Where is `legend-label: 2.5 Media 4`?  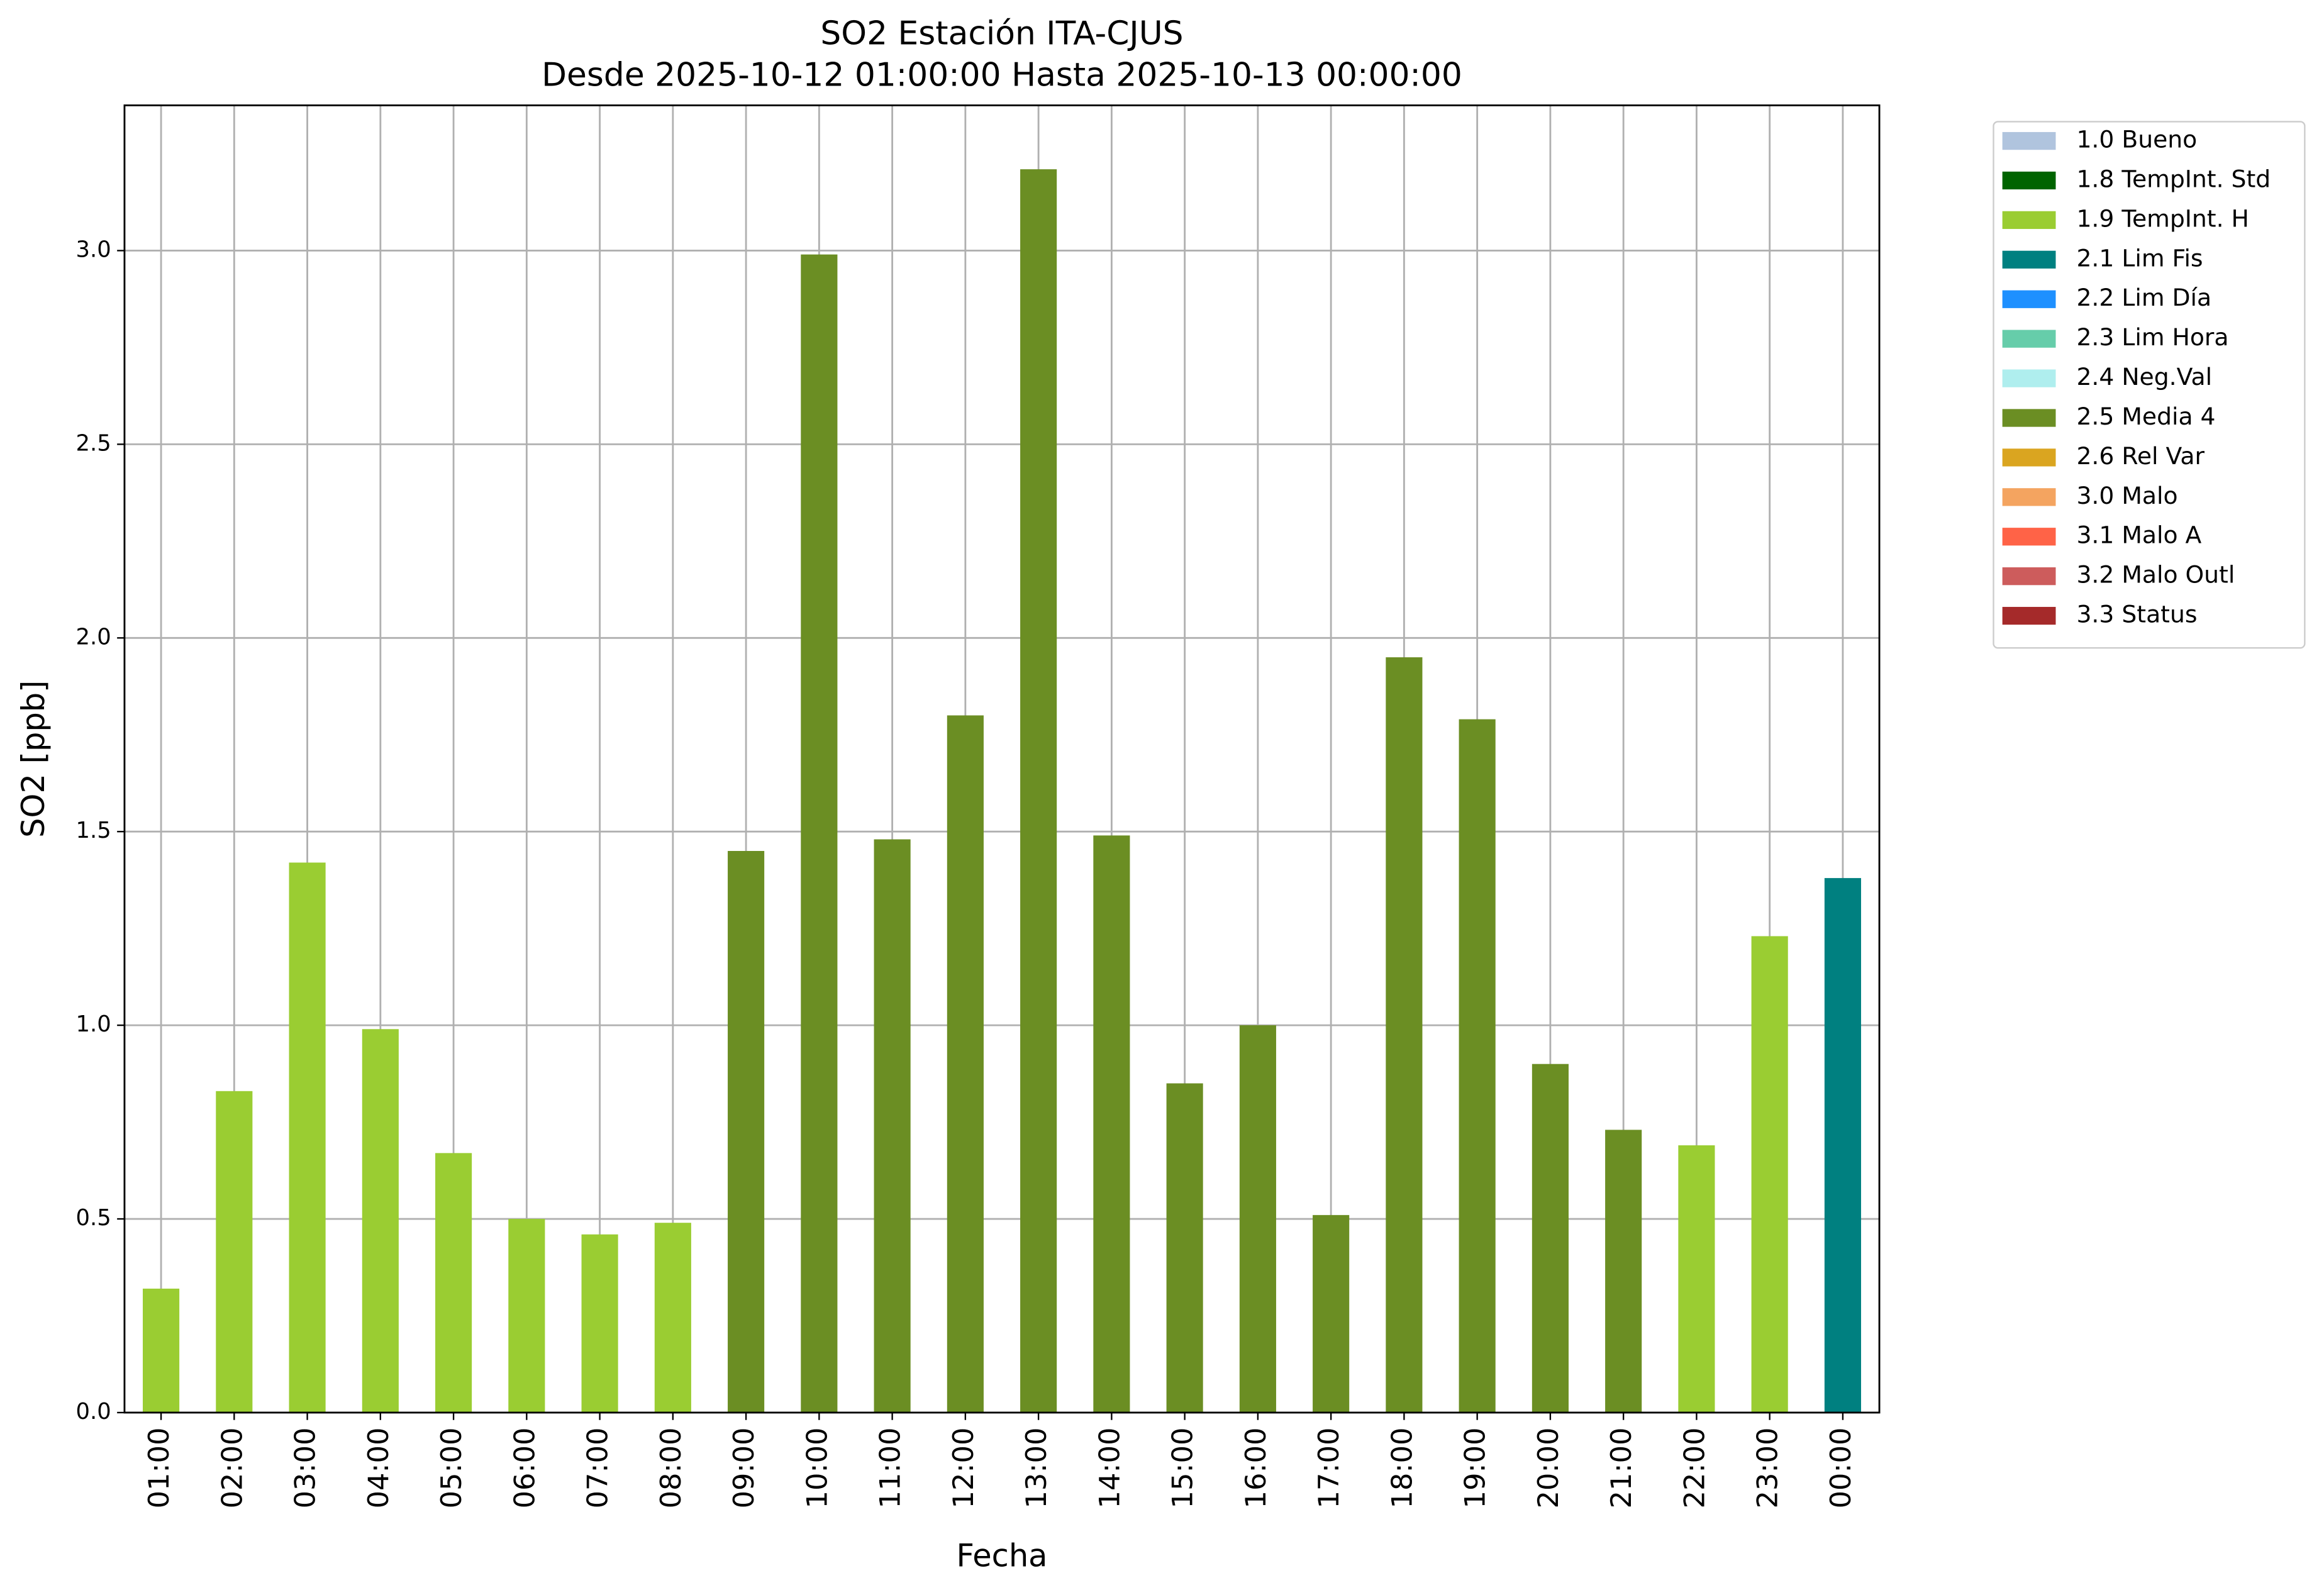
legend-label: 2.5 Media 4 is located at coordinates (2145, 416).